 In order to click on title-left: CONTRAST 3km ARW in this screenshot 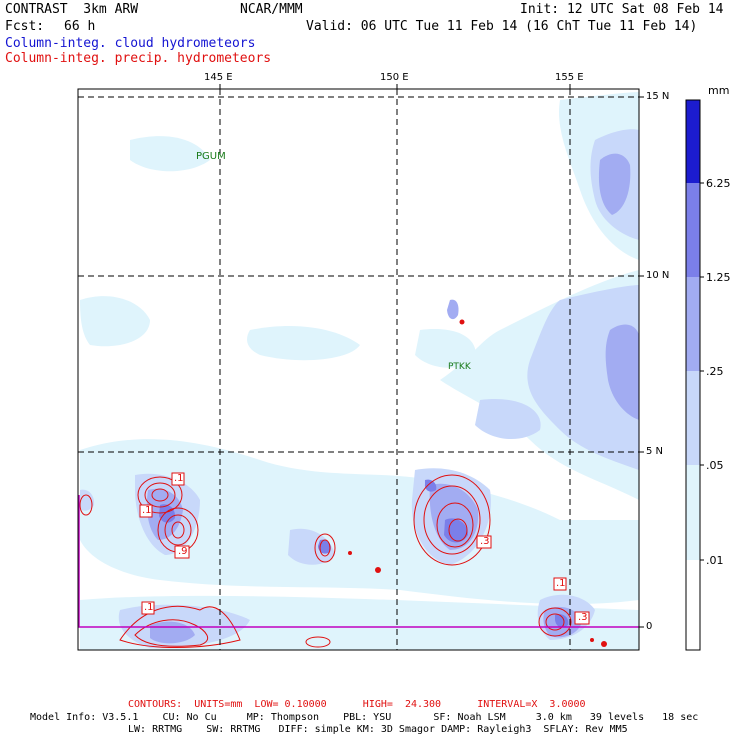, I will do `click(72, 9)`.